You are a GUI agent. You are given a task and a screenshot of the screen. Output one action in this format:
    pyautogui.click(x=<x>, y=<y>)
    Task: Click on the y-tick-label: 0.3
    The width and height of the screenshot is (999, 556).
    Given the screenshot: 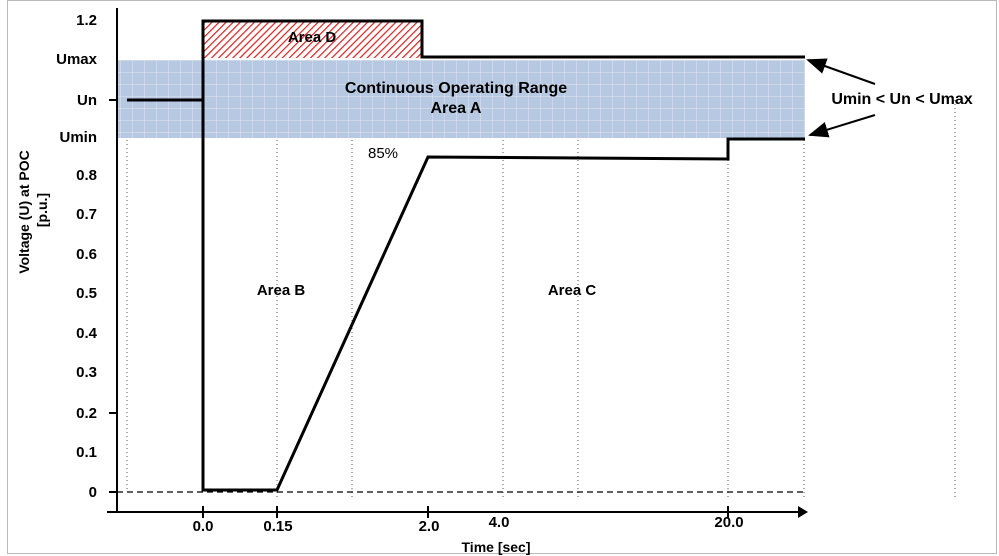 What is the action you would take?
    pyautogui.click(x=86, y=372)
    